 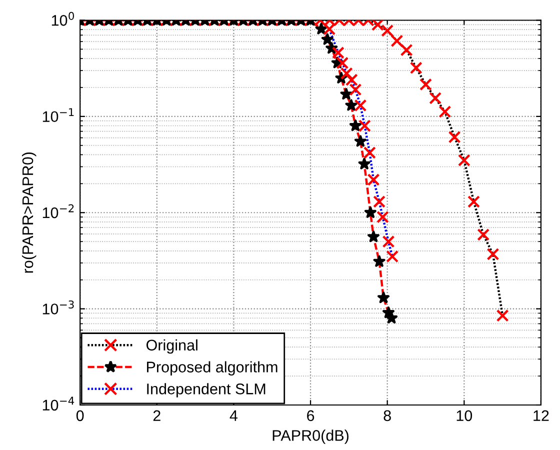 I want to click on y-tick-label: 10$^{−2}$, so click(x=58, y=211).